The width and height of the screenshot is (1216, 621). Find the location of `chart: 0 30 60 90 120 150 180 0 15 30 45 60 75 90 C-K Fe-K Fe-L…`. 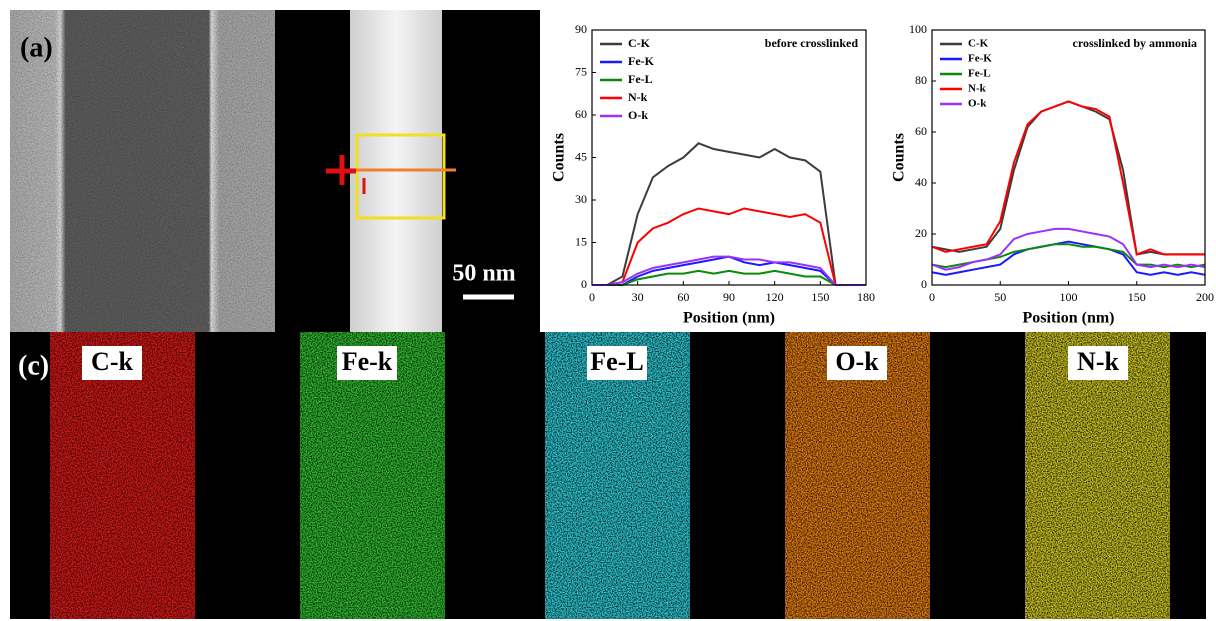

chart: 0 30 60 90 120 150 180 0 15 30 45 60 75 90 C-K Fe-K Fe-L… is located at coordinates (713, 174).